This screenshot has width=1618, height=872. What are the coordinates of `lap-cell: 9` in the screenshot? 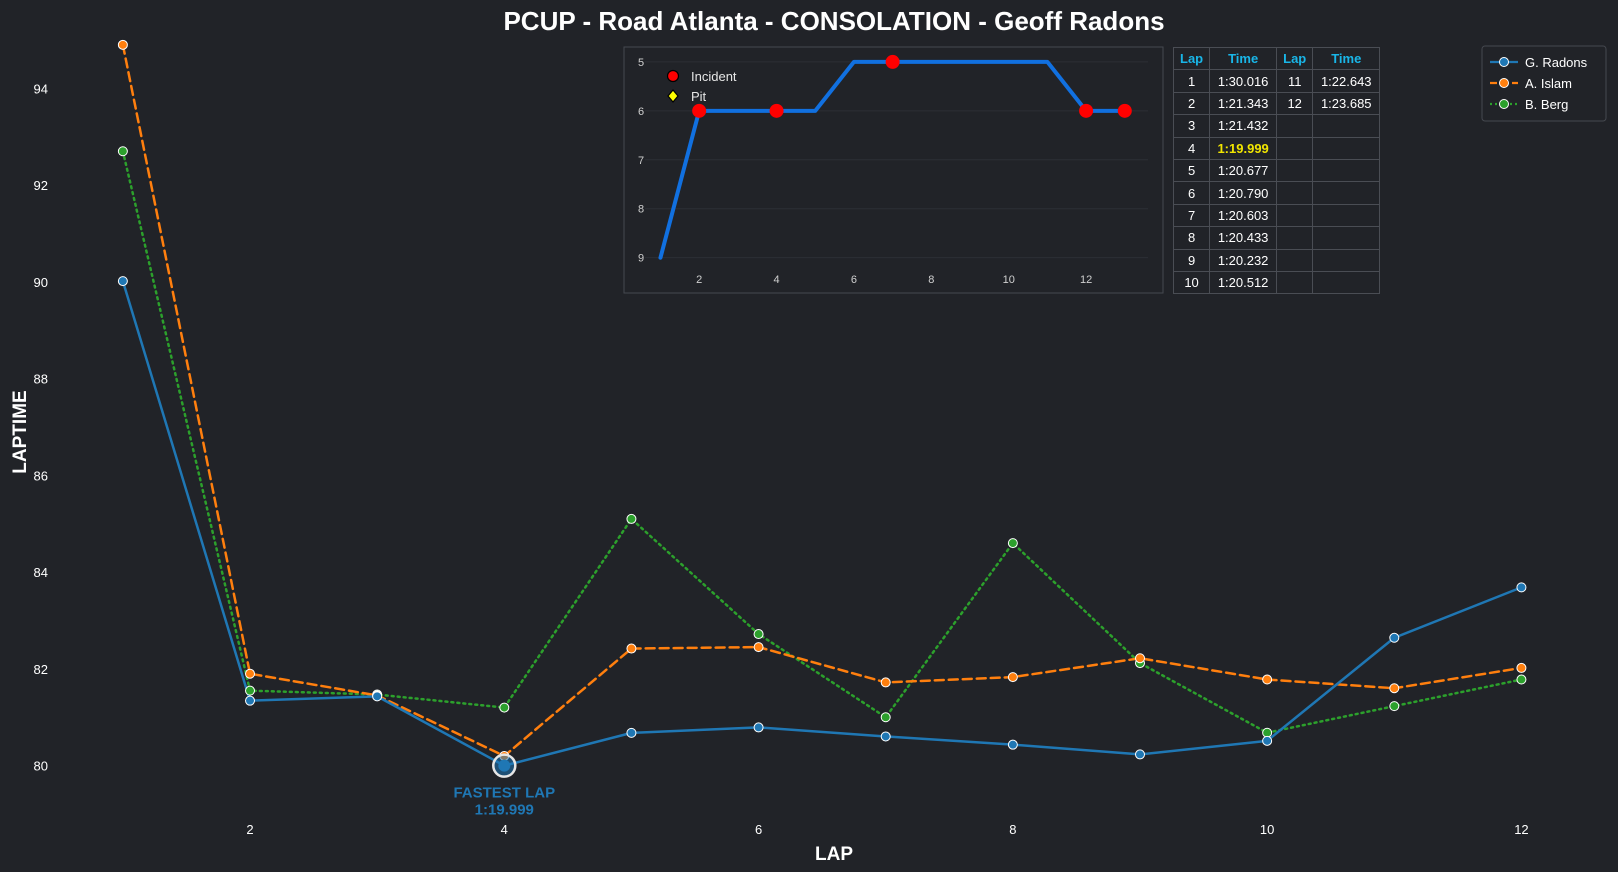 It's located at (1191, 260).